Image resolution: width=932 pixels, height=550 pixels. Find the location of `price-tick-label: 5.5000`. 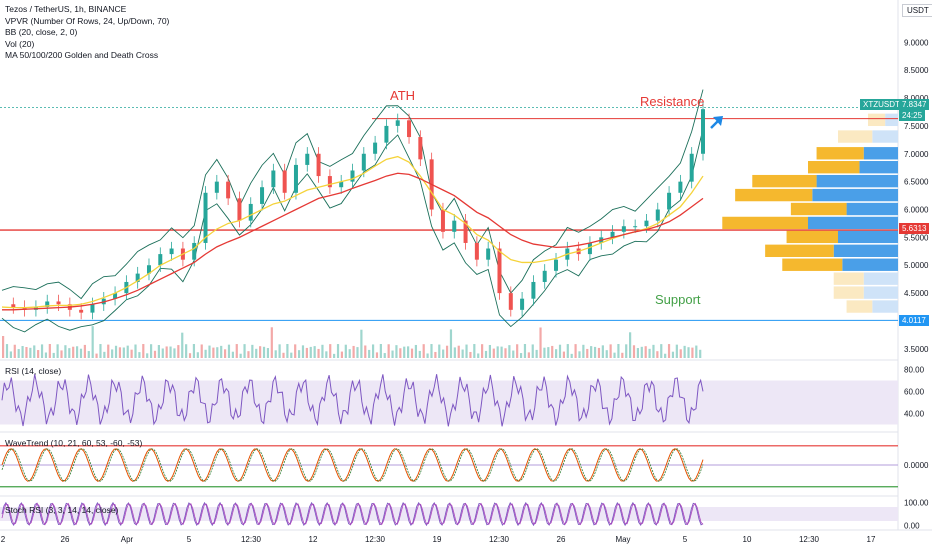

price-tick-label: 5.5000 is located at coordinates (916, 237).